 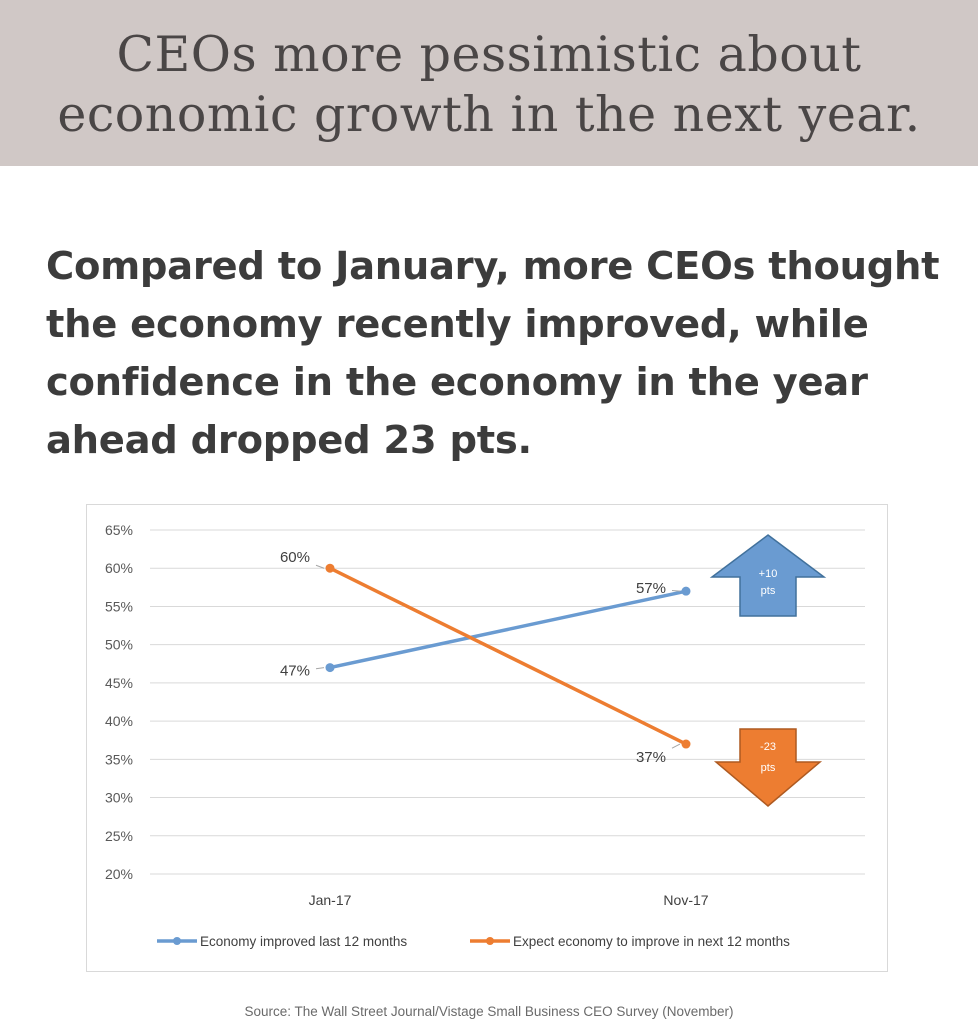 I want to click on x-tick-label: Nov-17, so click(x=685, y=900).